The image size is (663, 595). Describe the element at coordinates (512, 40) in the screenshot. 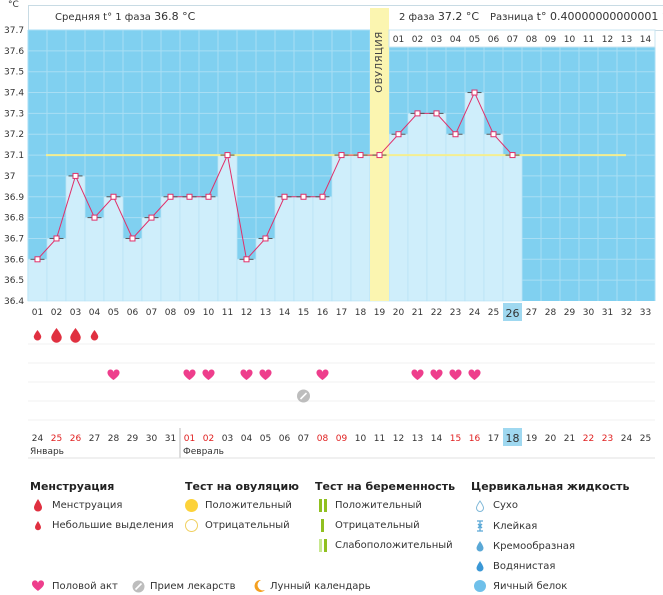

I see `phase2-day-label: 07` at that location.